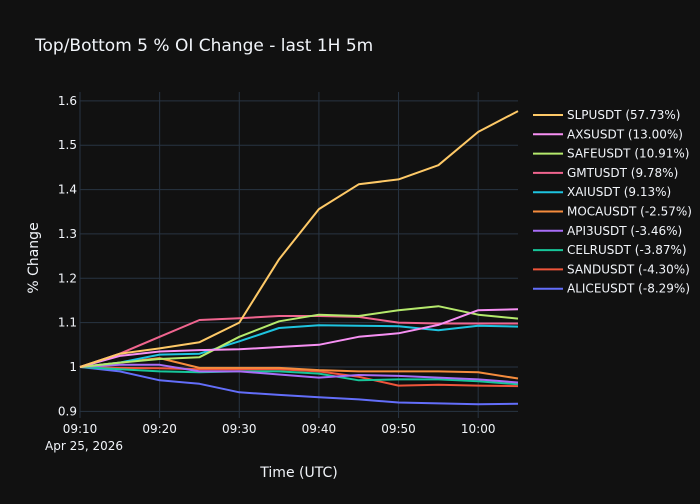  Describe the element at coordinates (239, 429) in the screenshot. I see `x-tick-label: 09:30` at that location.